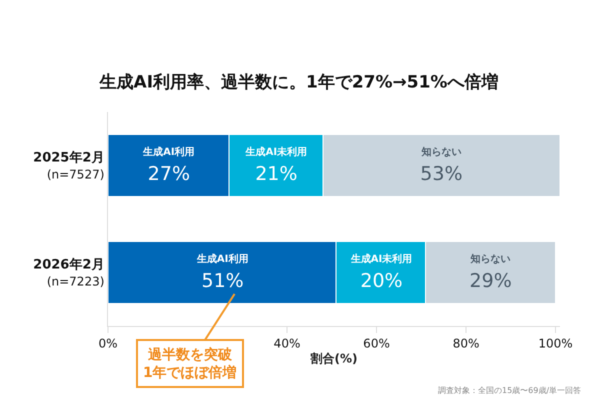 The width and height of the screenshot is (598, 408). I want to click on x-tick-label: 100%, so click(555, 343).